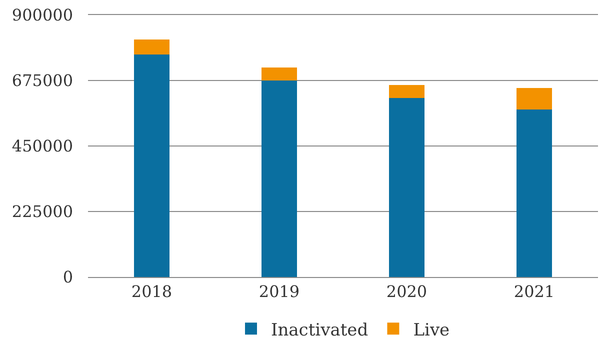 The height and width of the screenshot is (349, 600). Describe the element at coordinates (42, 212) in the screenshot. I see `y-tick-label: 225000` at that location.